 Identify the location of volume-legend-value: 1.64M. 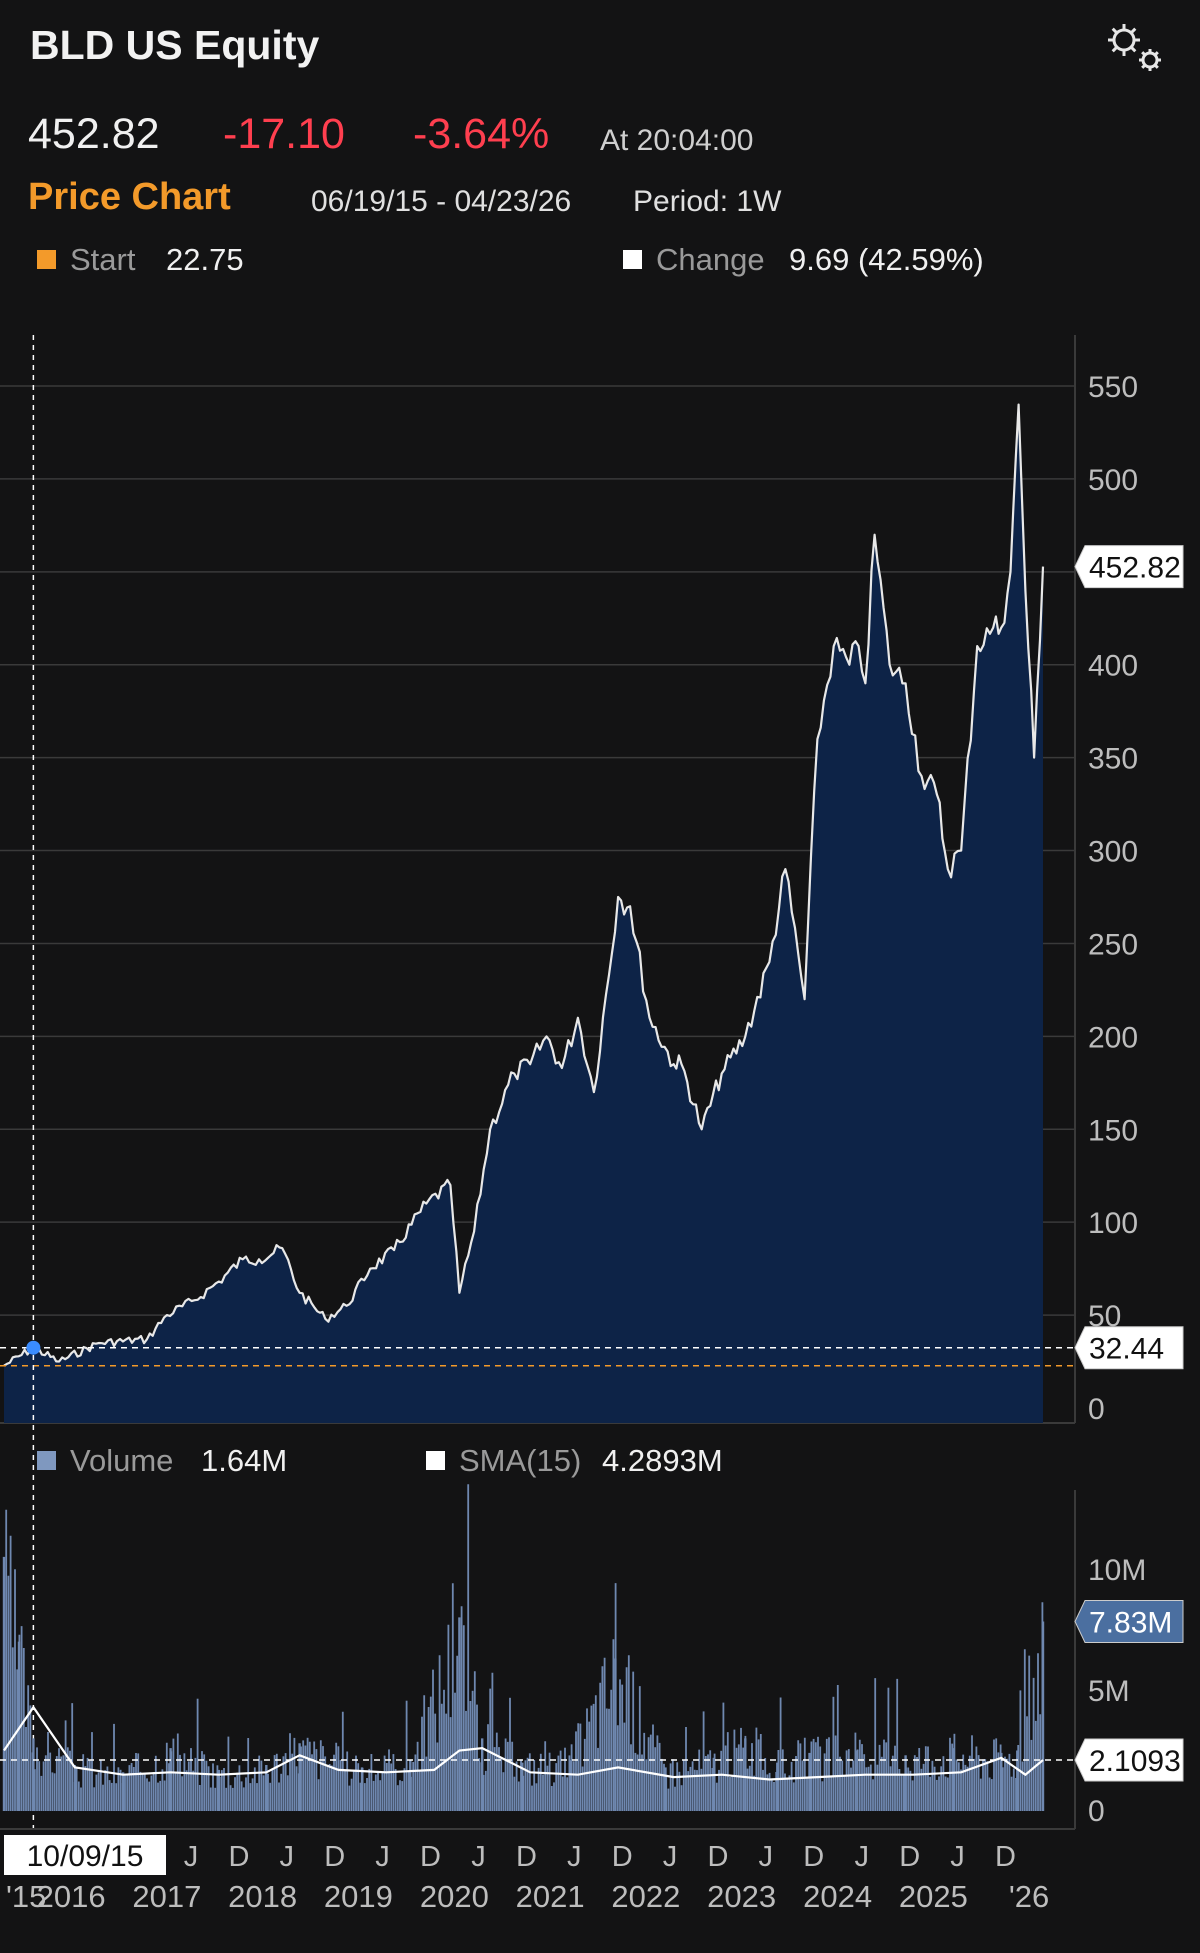
(244, 1460).